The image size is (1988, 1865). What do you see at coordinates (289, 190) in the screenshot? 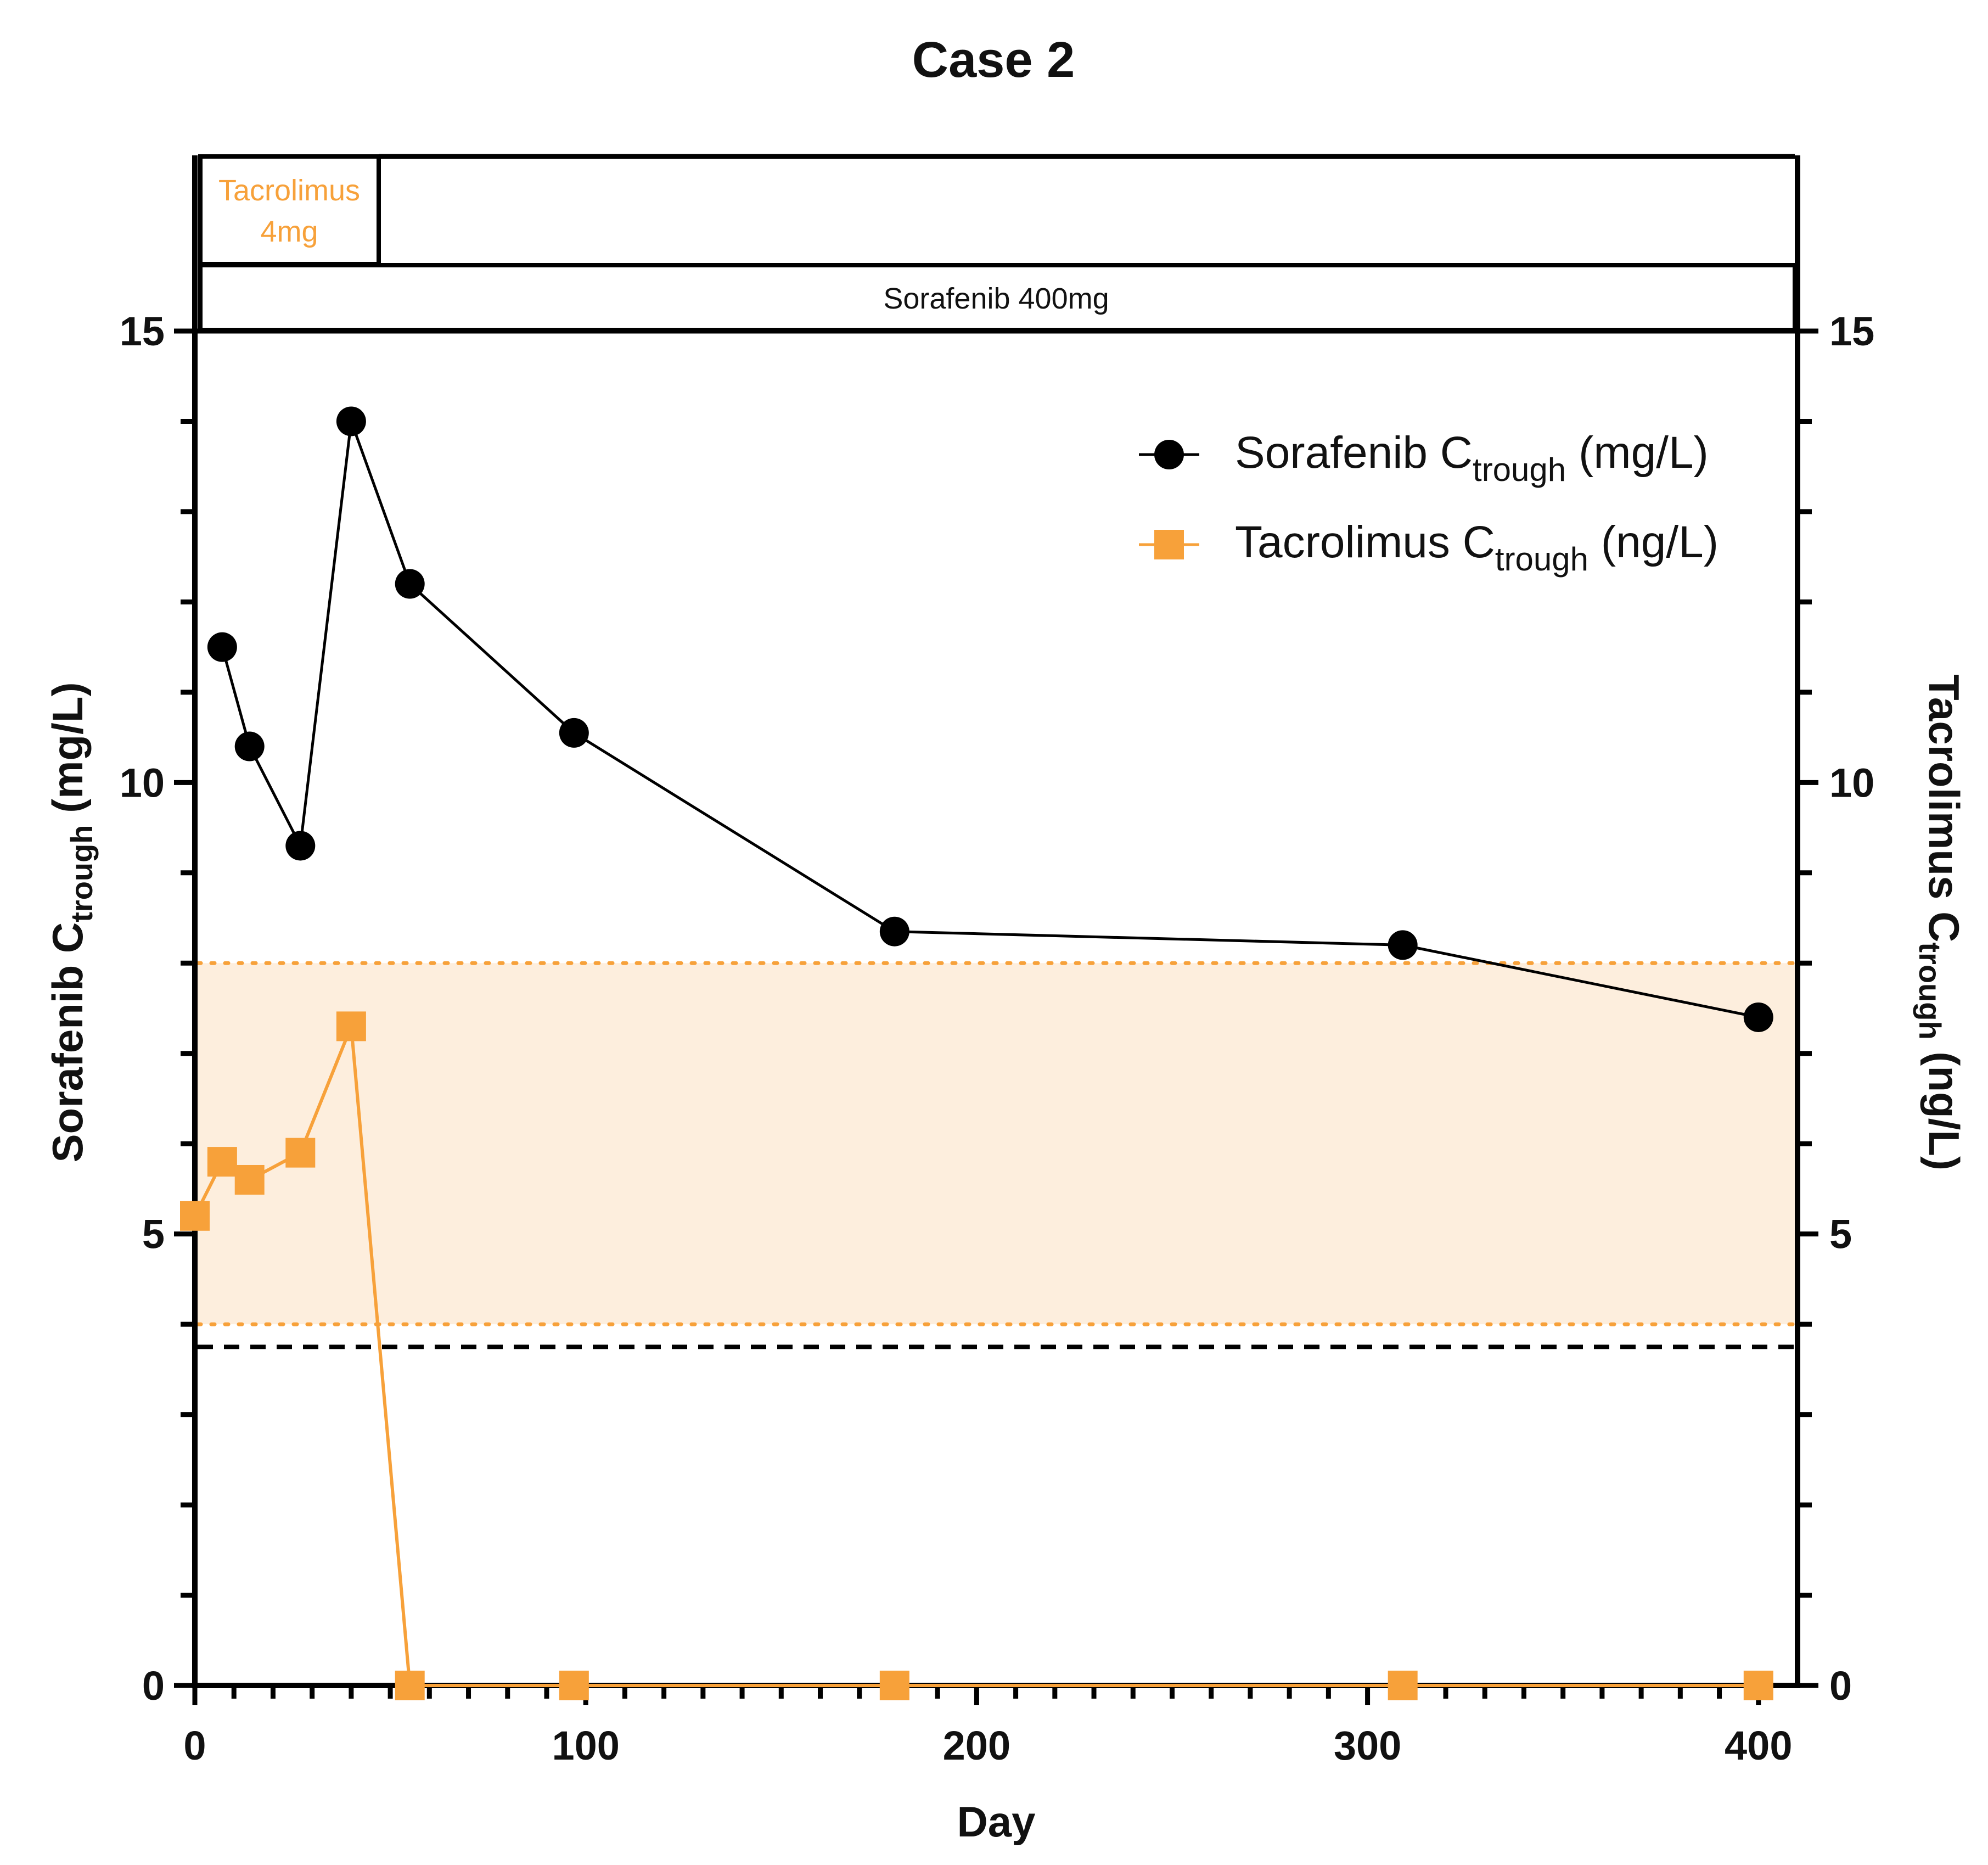
I see `tacrolimus-dose-label-line1: Tacrolimus` at bounding box center [289, 190].